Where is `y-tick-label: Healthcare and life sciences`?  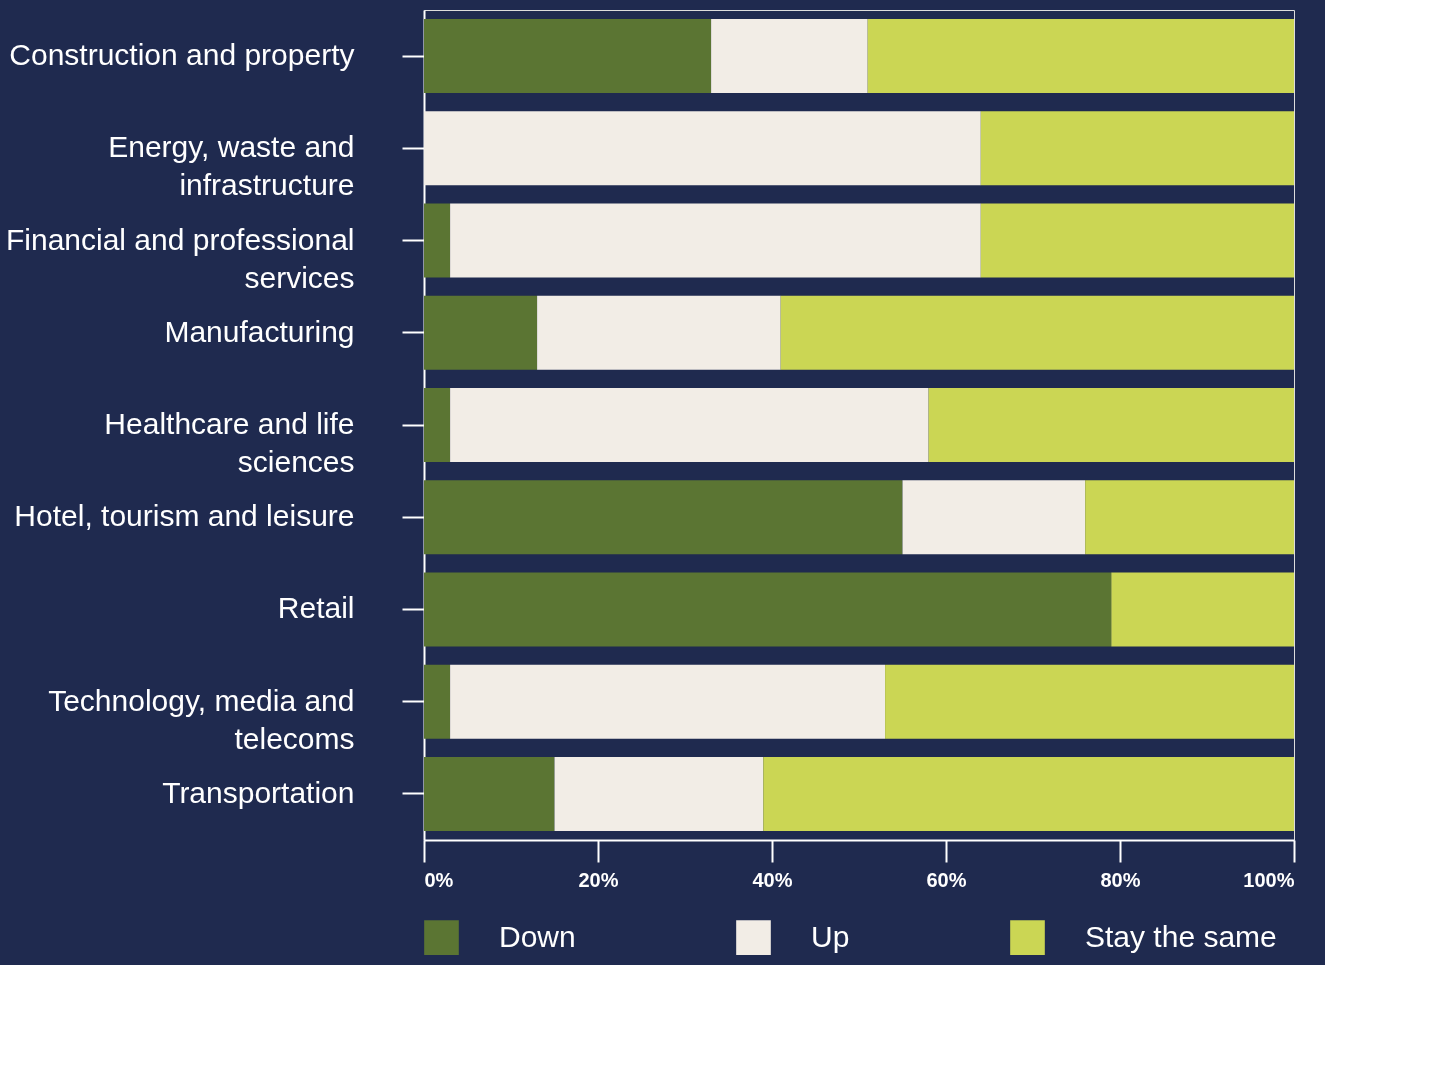 y-tick-label: Healthcare and life sciences is located at coordinates (229, 442).